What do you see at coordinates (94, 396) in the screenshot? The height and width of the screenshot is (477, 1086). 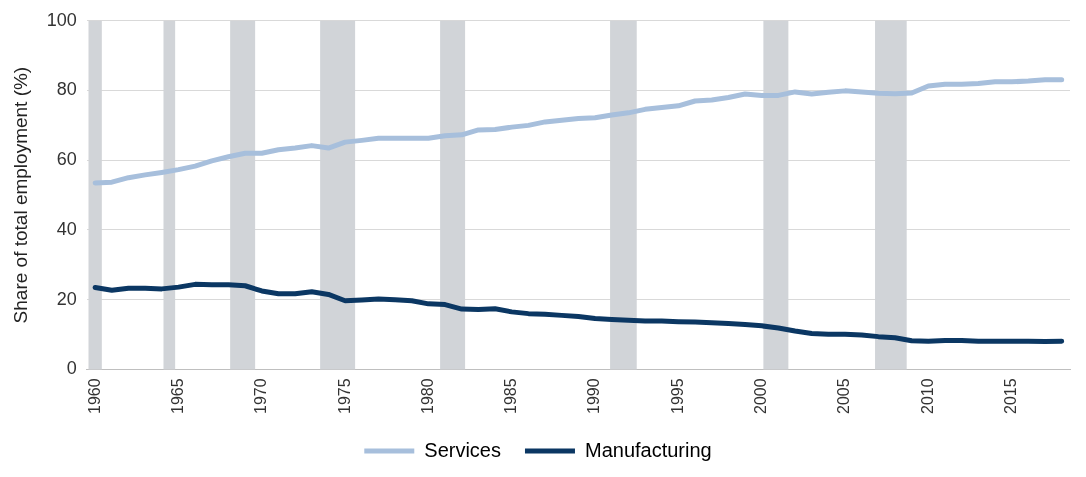 I see `x-tick-label: 1960` at bounding box center [94, 396].